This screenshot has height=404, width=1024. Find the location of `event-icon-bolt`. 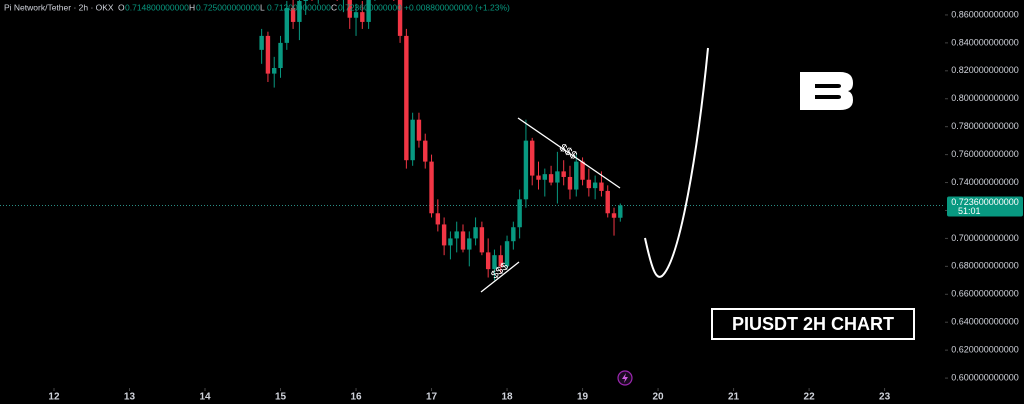

event-icon-bolt is located at coordinates (625, 378).